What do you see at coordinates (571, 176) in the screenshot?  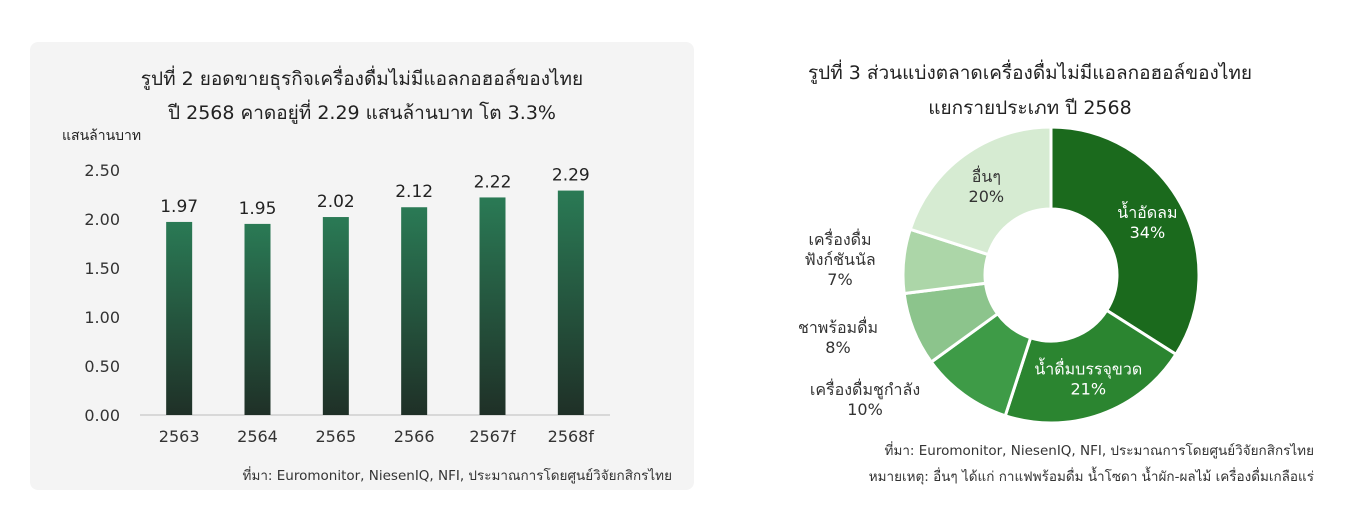 I see `bar-value-label: 2.29` at bounding box center [571, 176].